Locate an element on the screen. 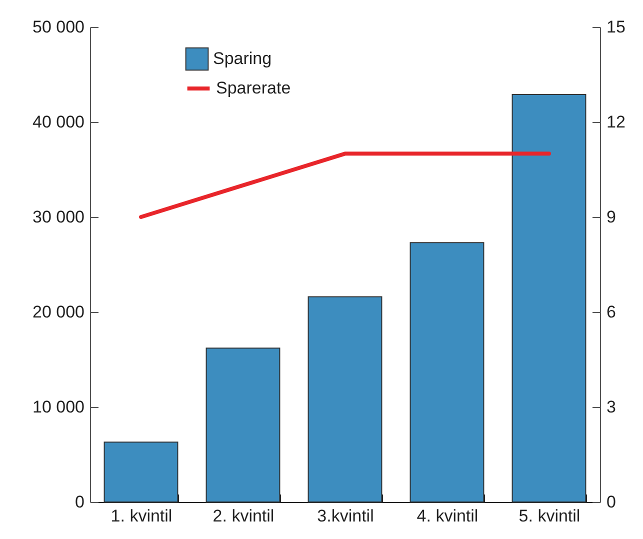 The height and width of the screenshot is (539, 643). x-tick-label: 5. kvintil is located at coordinates (549, 516).